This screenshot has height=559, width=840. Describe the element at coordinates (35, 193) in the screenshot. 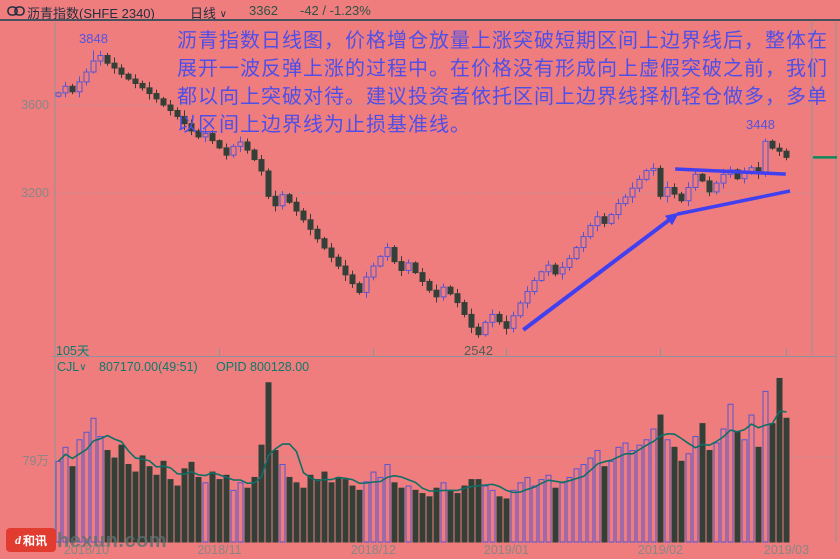

I see `y-axis-label-3200: 3200` at that location.